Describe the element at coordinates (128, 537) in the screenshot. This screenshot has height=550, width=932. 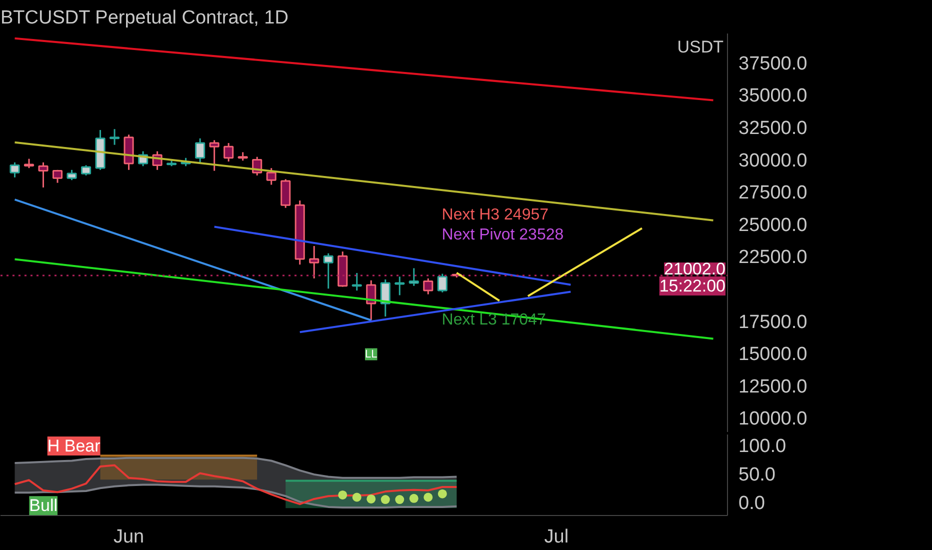
I see `x-tick-label: Jun` at that location.